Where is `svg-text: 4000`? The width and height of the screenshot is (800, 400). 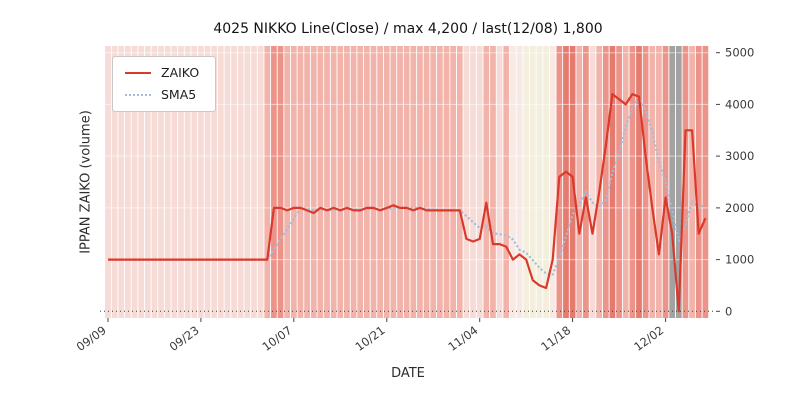 svg-text: 4000 is located at coordinates (739, 104).